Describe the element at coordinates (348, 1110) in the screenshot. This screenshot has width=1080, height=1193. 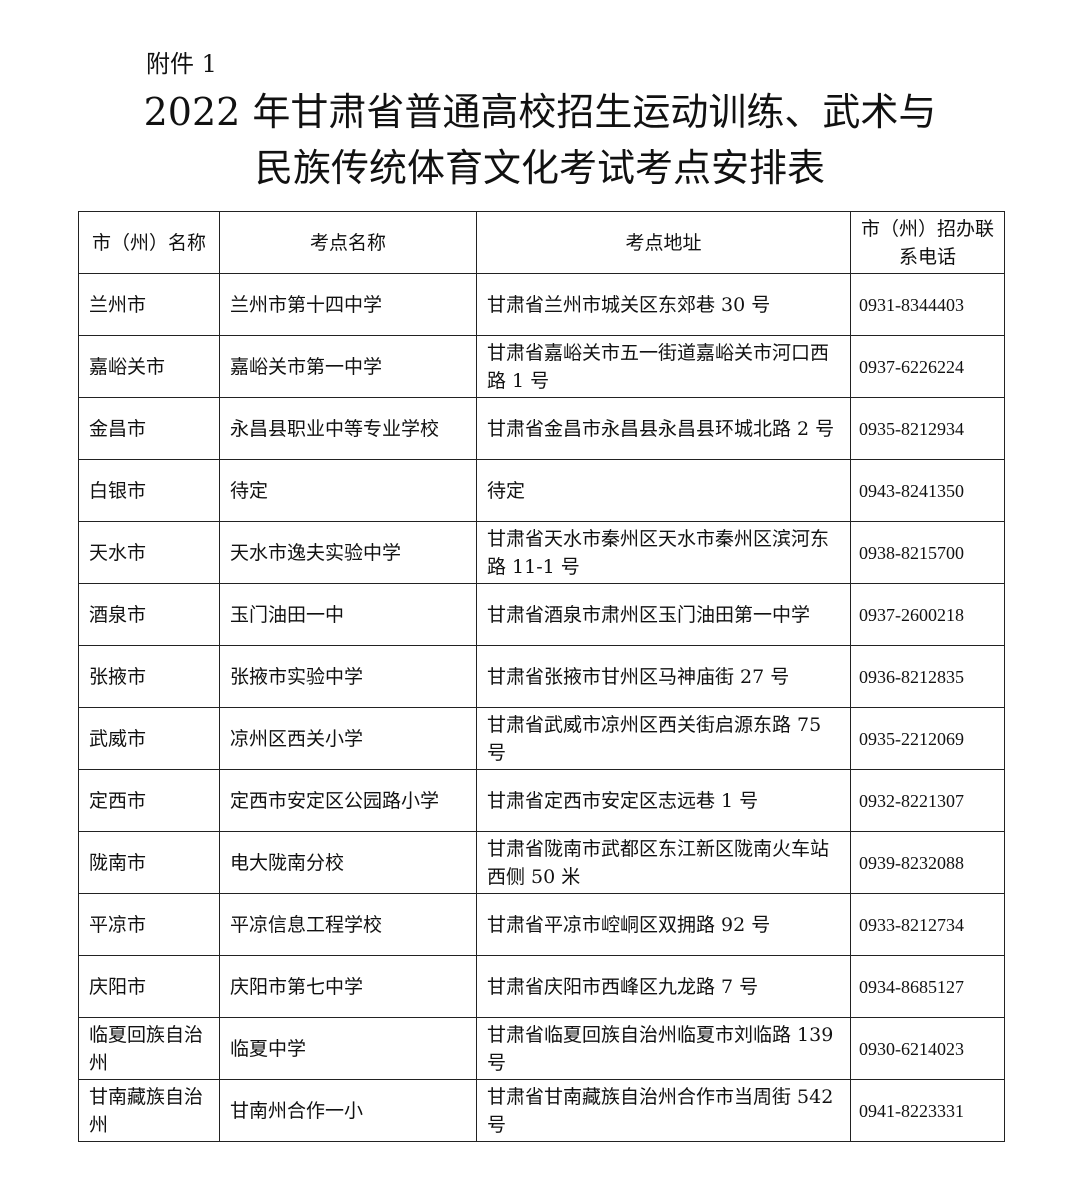
I see `cell-site-name: 甘南州合作一小` at that location.